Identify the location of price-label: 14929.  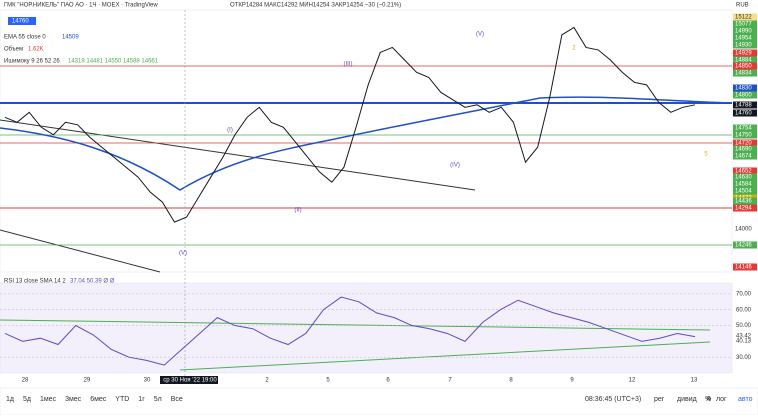
(743, 54).